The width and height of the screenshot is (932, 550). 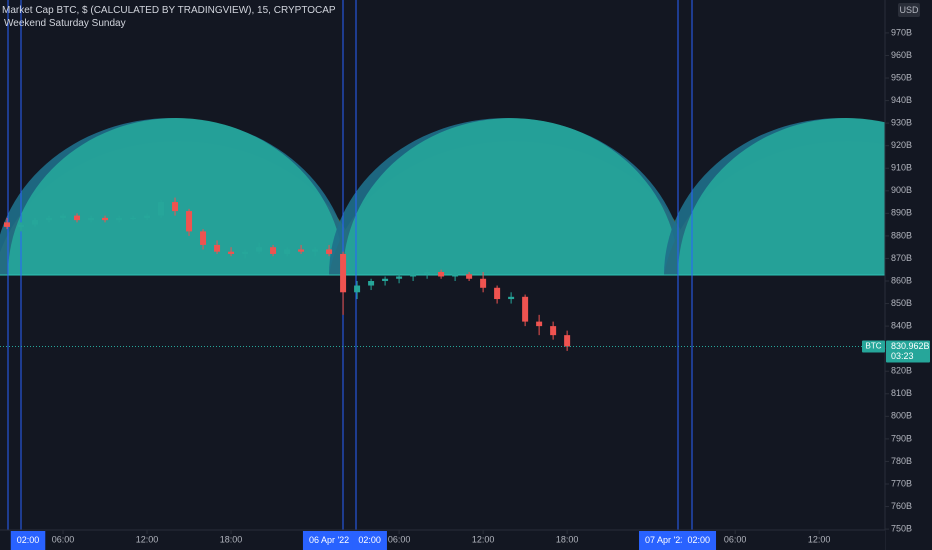 I want to click on y-tick-label: 790B, so click(x=901, y=438).